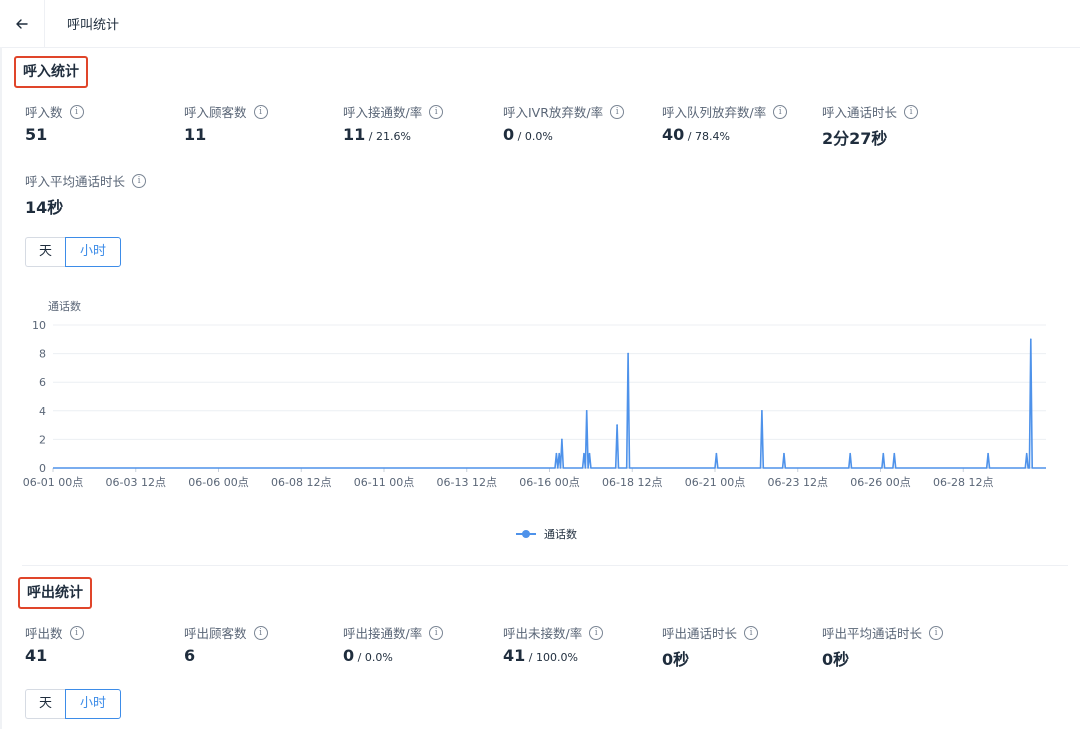 This screenshot has width=1080, height=729. What do you see at coordinates (64, 306) in the screenshot?
I see `y-axis-label: 通话数` at bounding box center [64, 306].